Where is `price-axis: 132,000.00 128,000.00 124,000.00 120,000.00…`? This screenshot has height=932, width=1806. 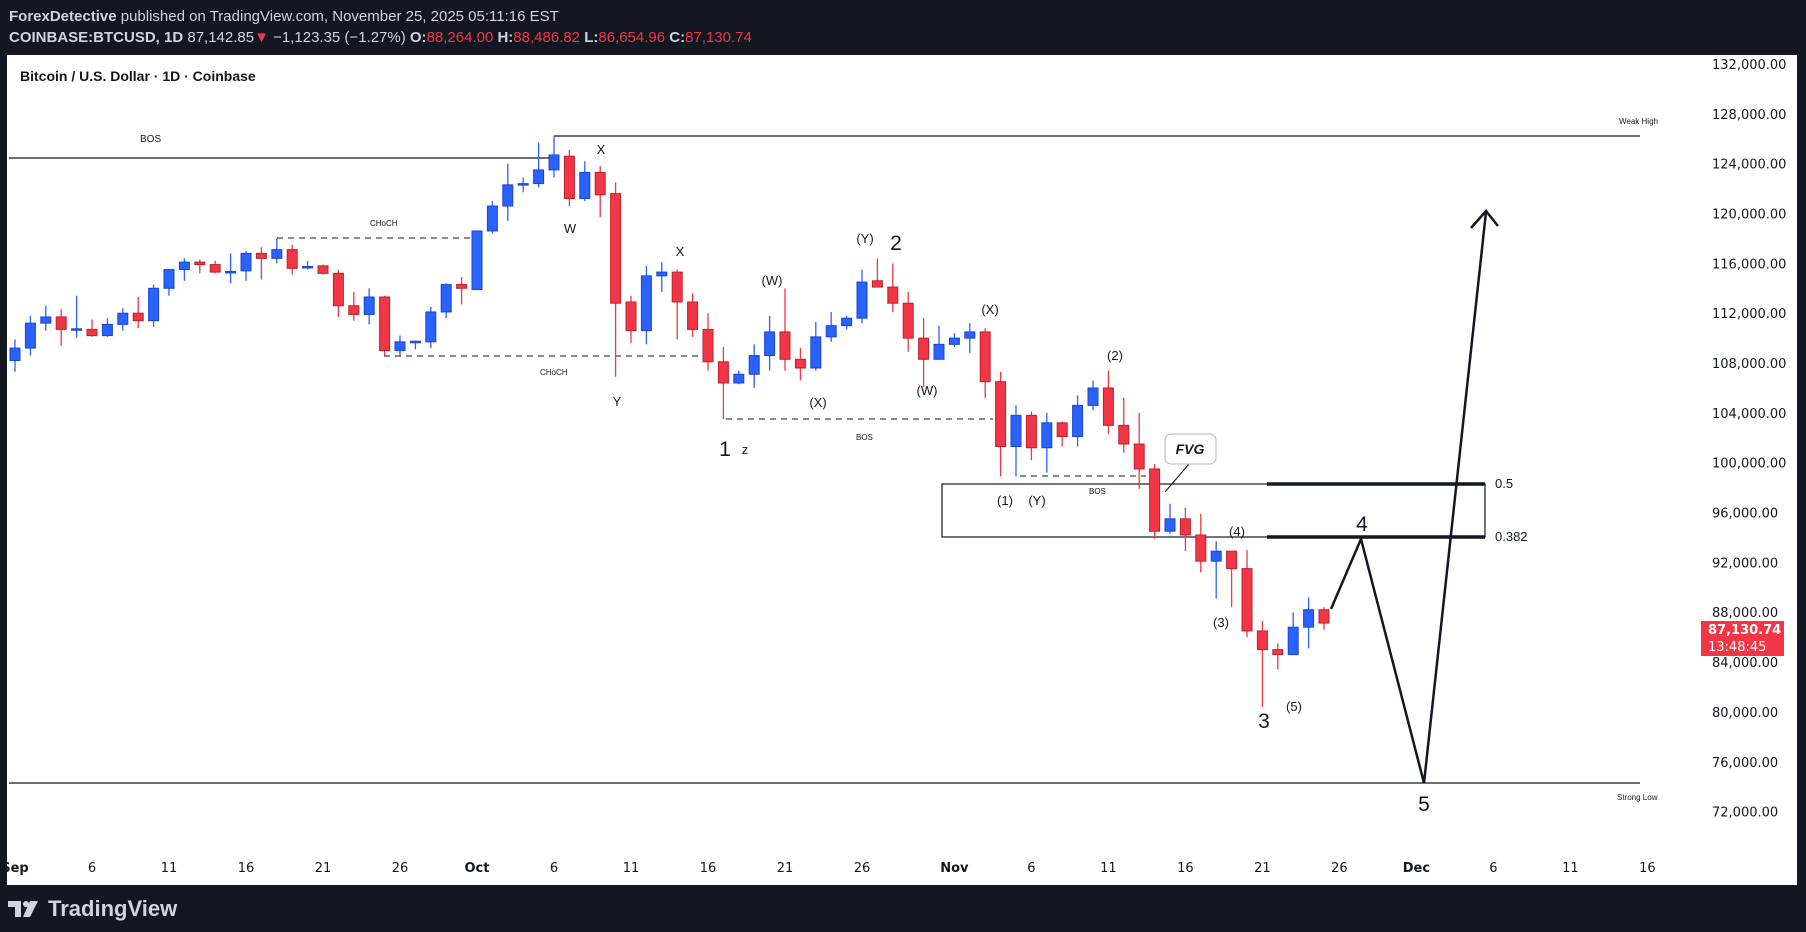
price-axis: 132,000.00 128,000.00 124,000.00 120,000.00… is located at coordinates (1749, 439).